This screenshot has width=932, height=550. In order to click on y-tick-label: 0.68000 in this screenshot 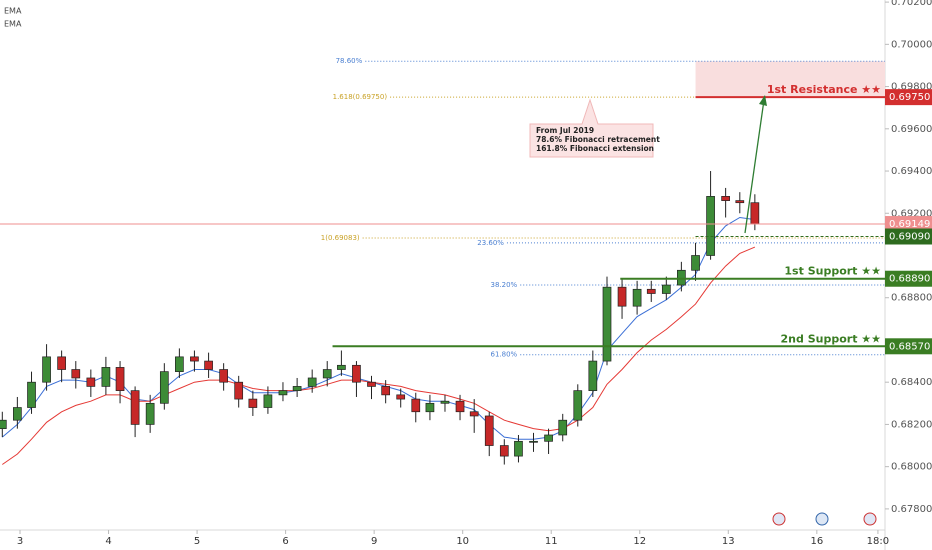, I will do `click(911, 467)`.